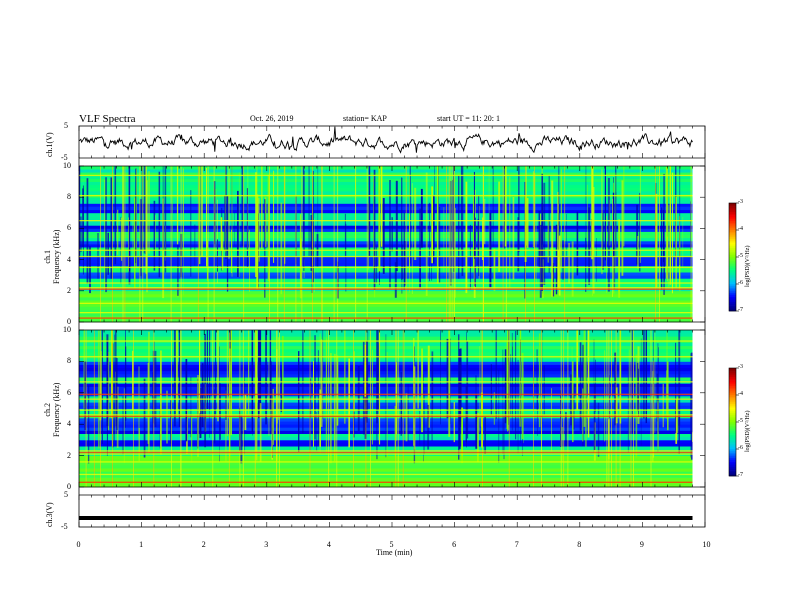 The image size is (792, 612). I want to click on ch1-ylabel: ch.1(V), so click(49, 144).